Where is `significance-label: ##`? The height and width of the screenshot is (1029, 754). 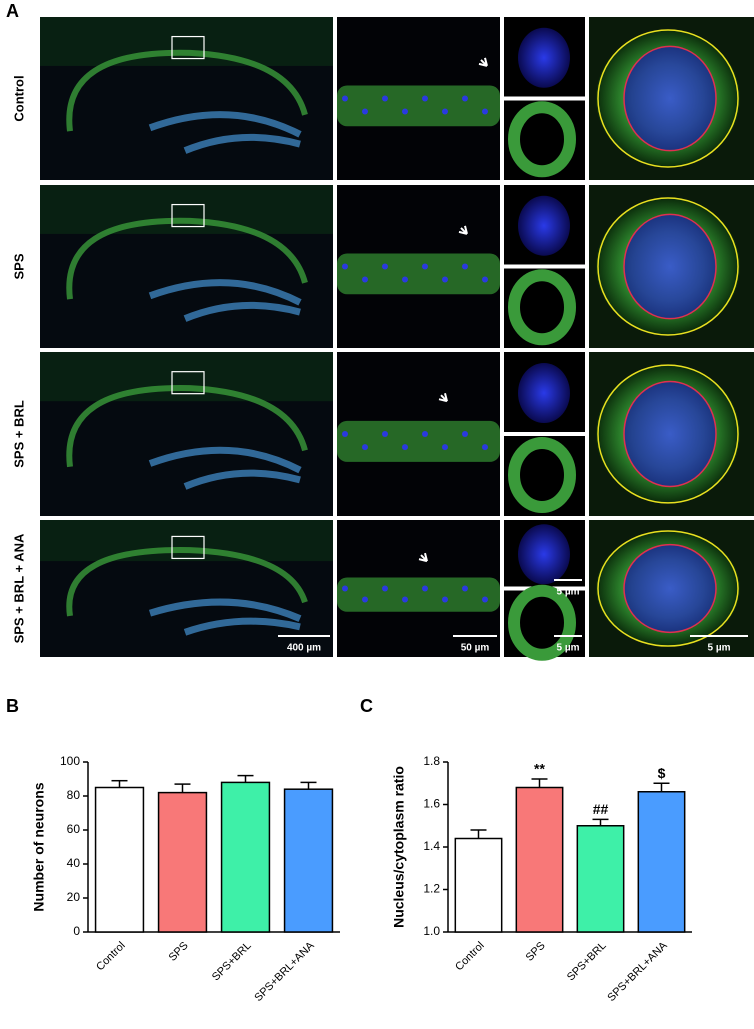
significance-label: ## is located at coordinates (601, 809).